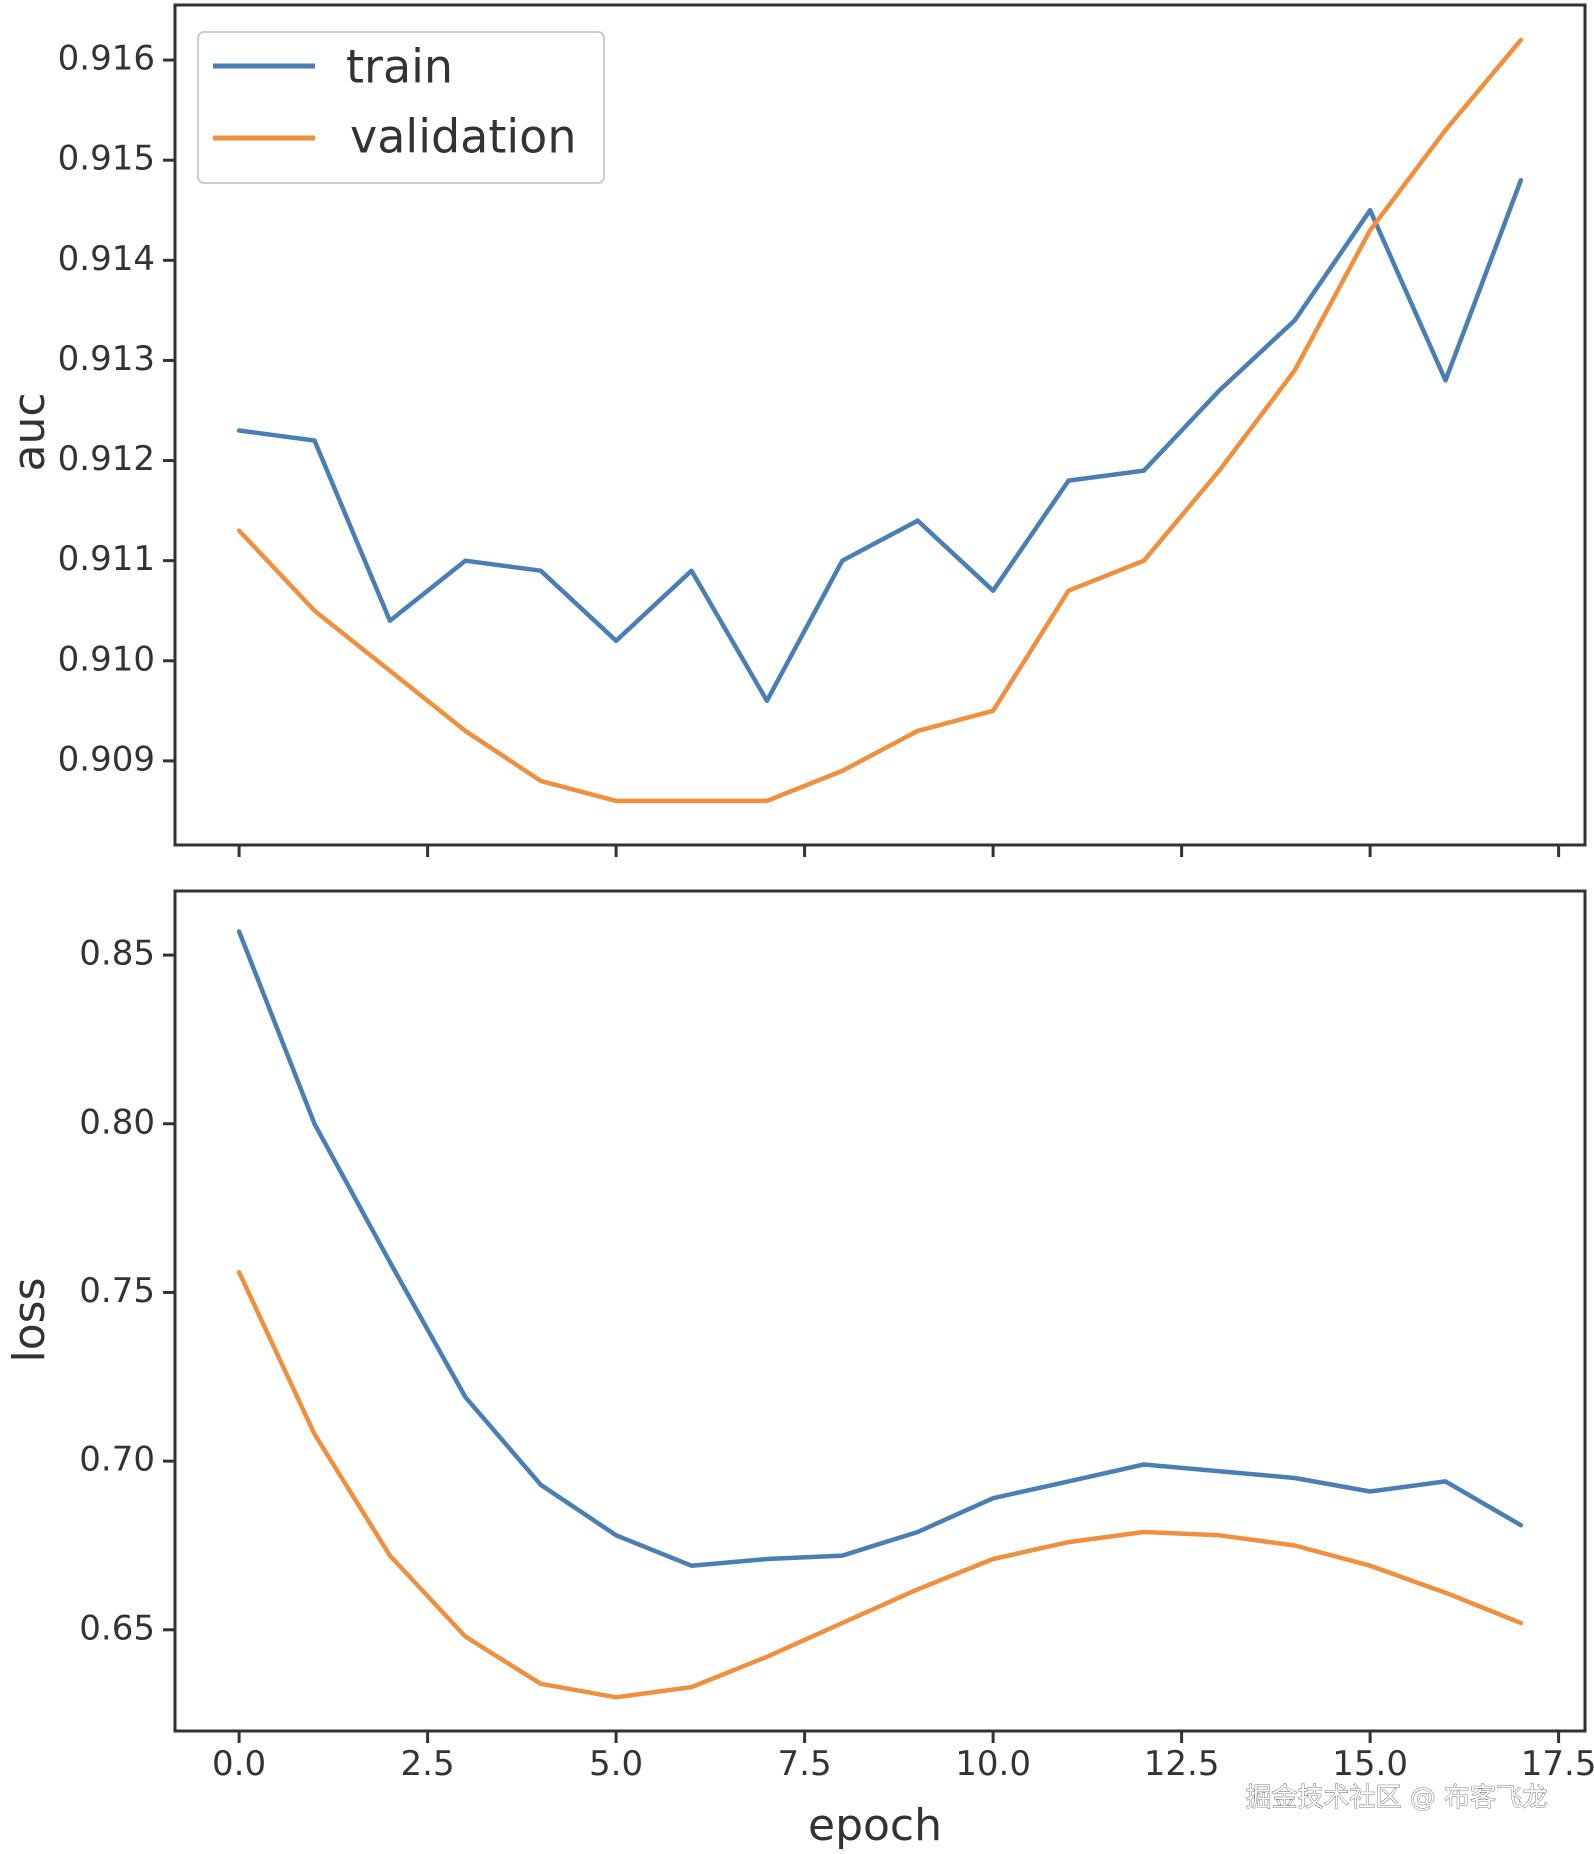 The height and width of the screenshot is (1854, 1594). I want to click on loss-xtick-label: 10.0, so click(993, 1764).